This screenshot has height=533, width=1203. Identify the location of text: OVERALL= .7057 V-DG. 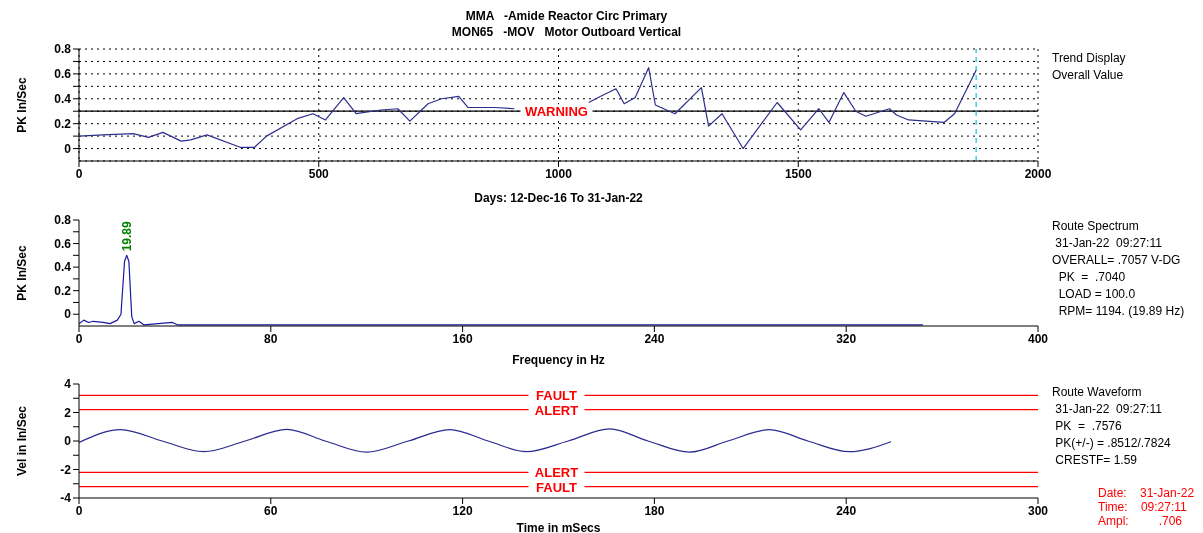
(1117, 260).